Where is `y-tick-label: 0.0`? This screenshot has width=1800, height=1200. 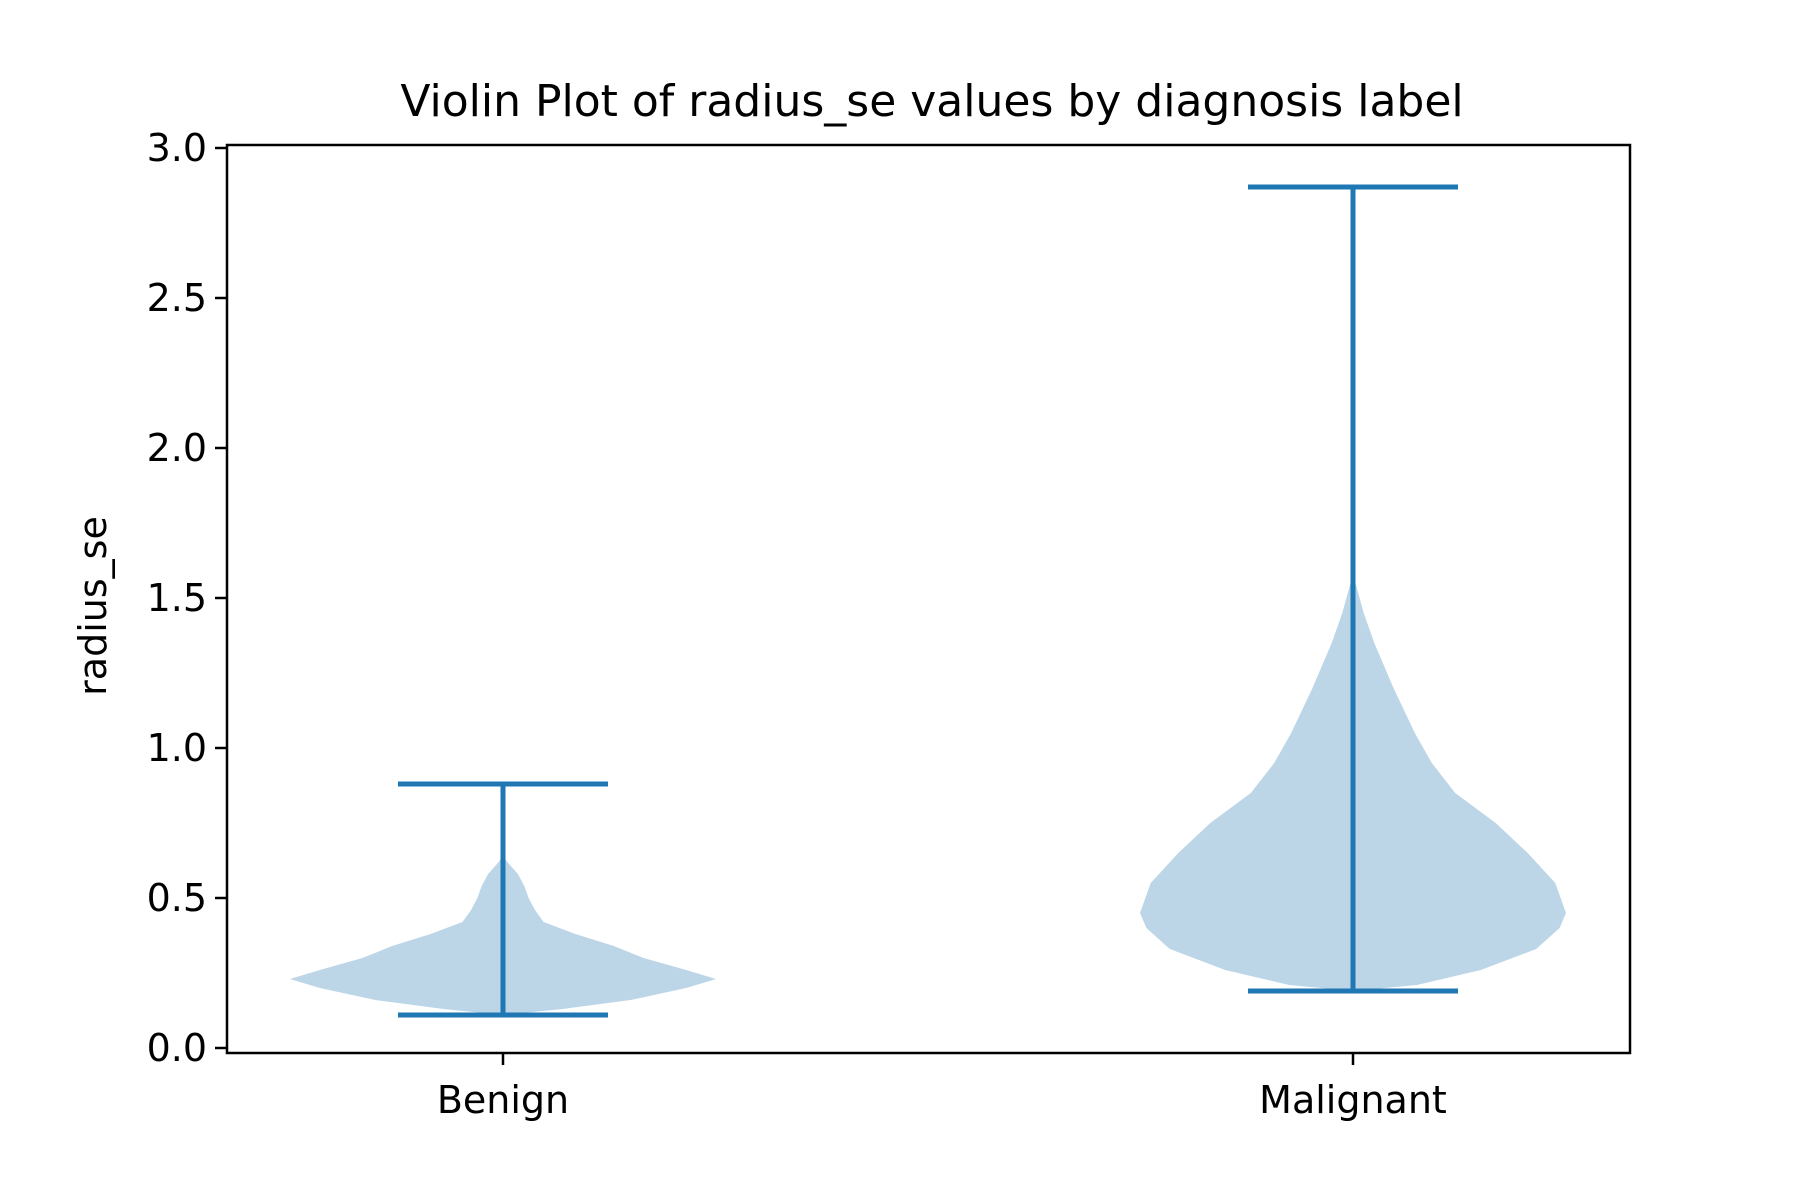 y-tick-label: 0.0 is located at coordinates (177, 1048).